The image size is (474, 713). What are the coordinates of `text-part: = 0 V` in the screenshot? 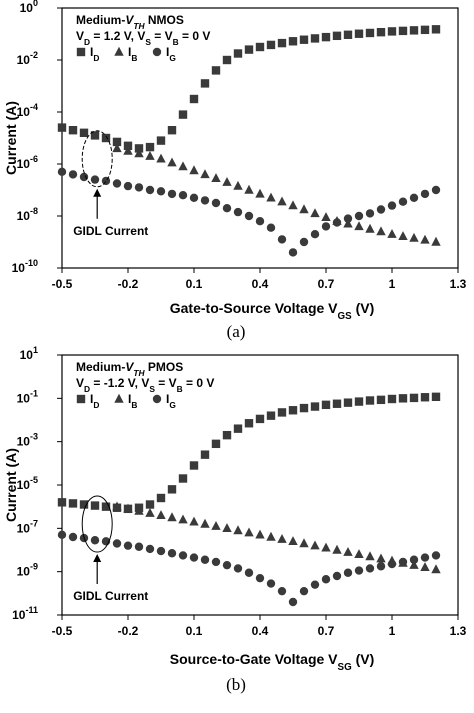 It's located at (199, 383).